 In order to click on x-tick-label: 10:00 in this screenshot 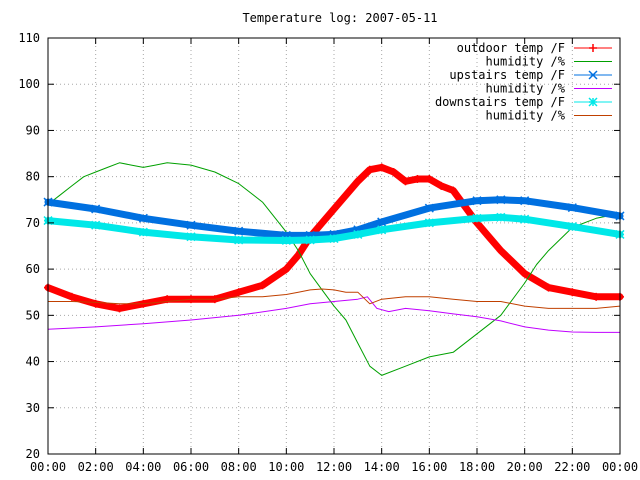, I will do `click(286, 467)`.